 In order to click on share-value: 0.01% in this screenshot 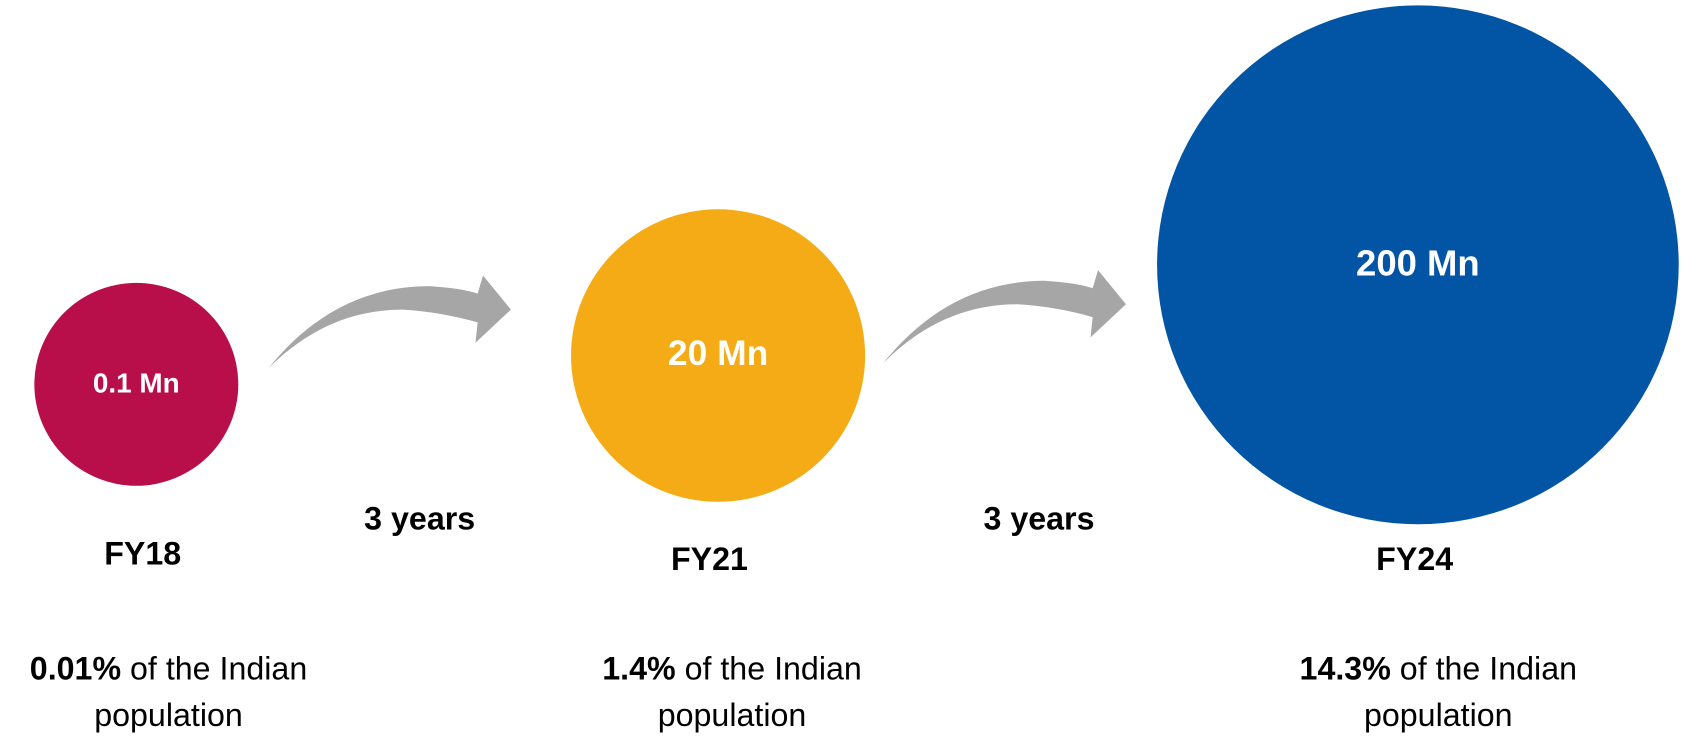, I will do `click(75, 669)`.